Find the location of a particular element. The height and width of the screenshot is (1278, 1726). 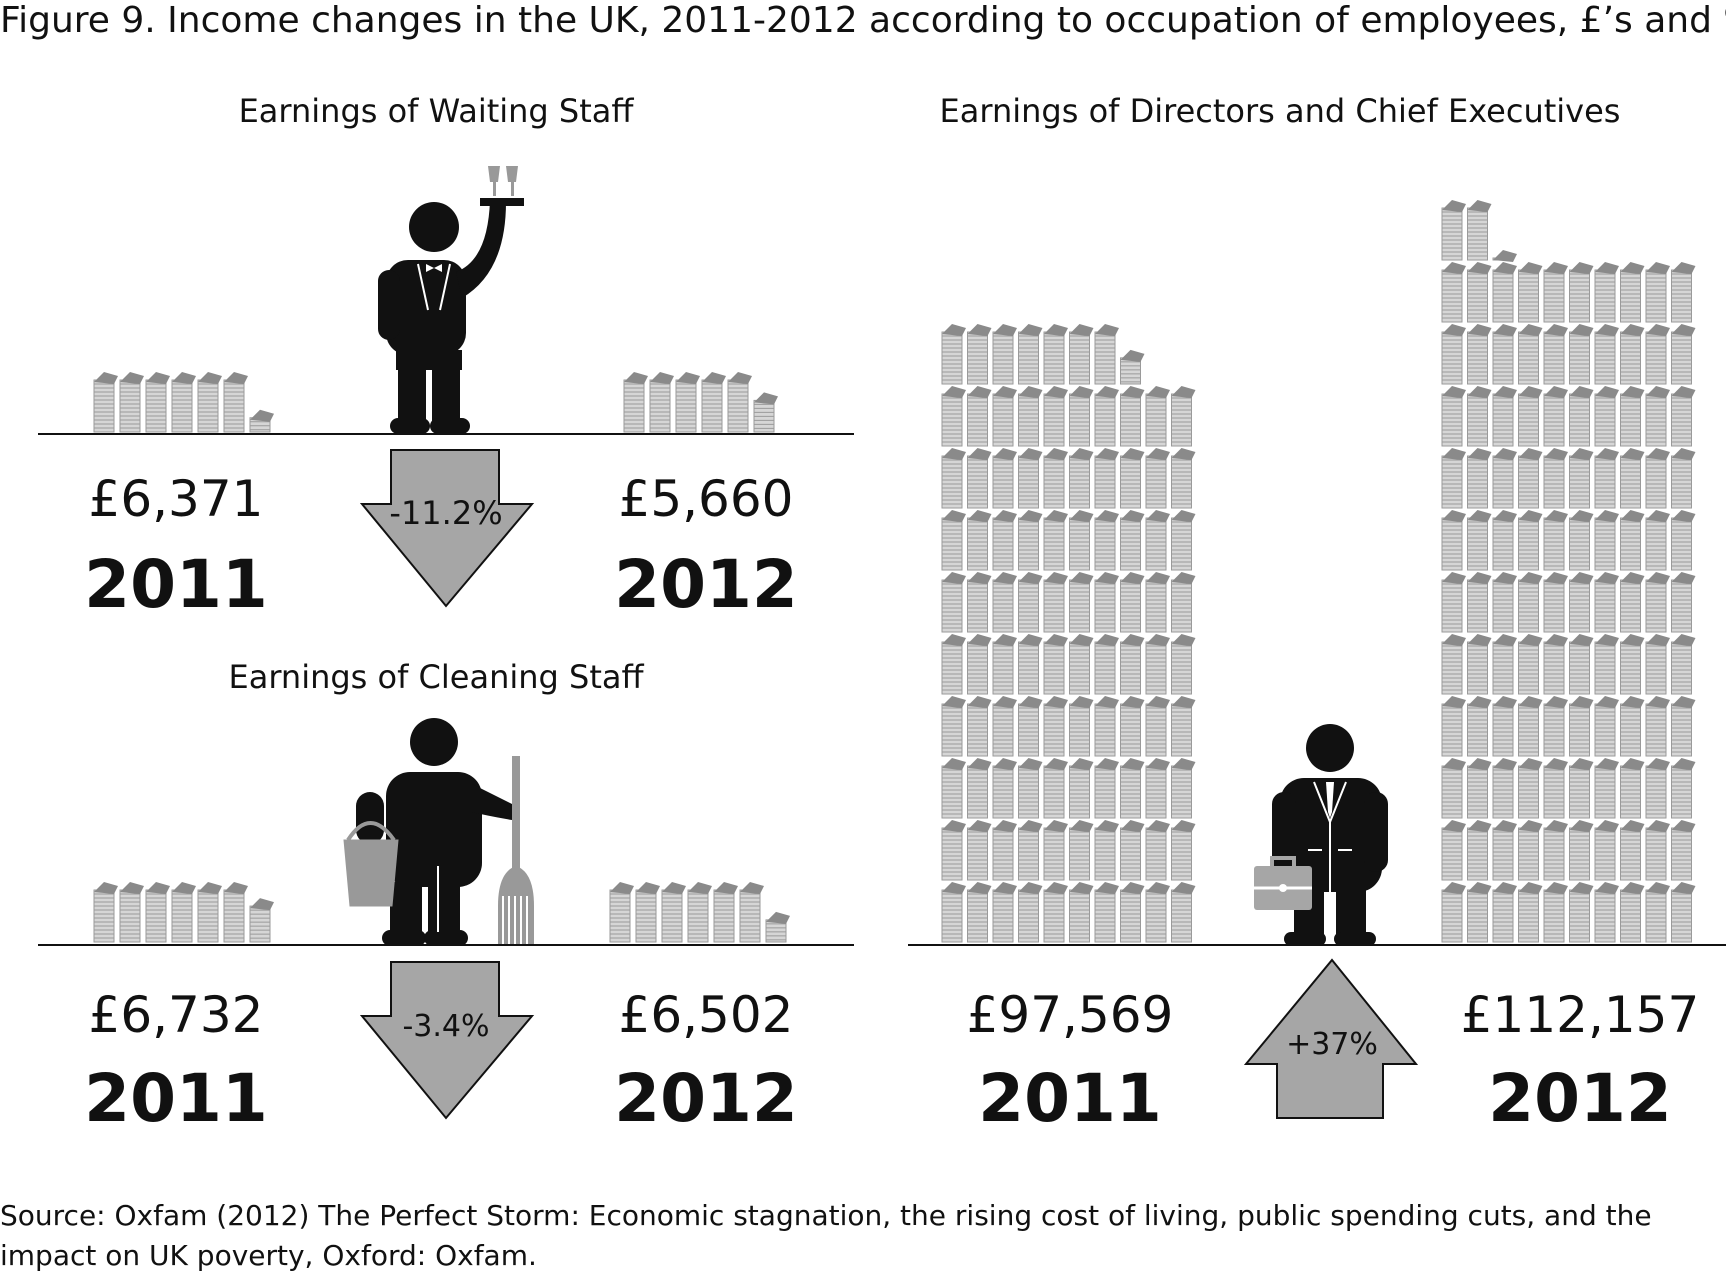

waiter-icon is located at coordinates (451, 300).